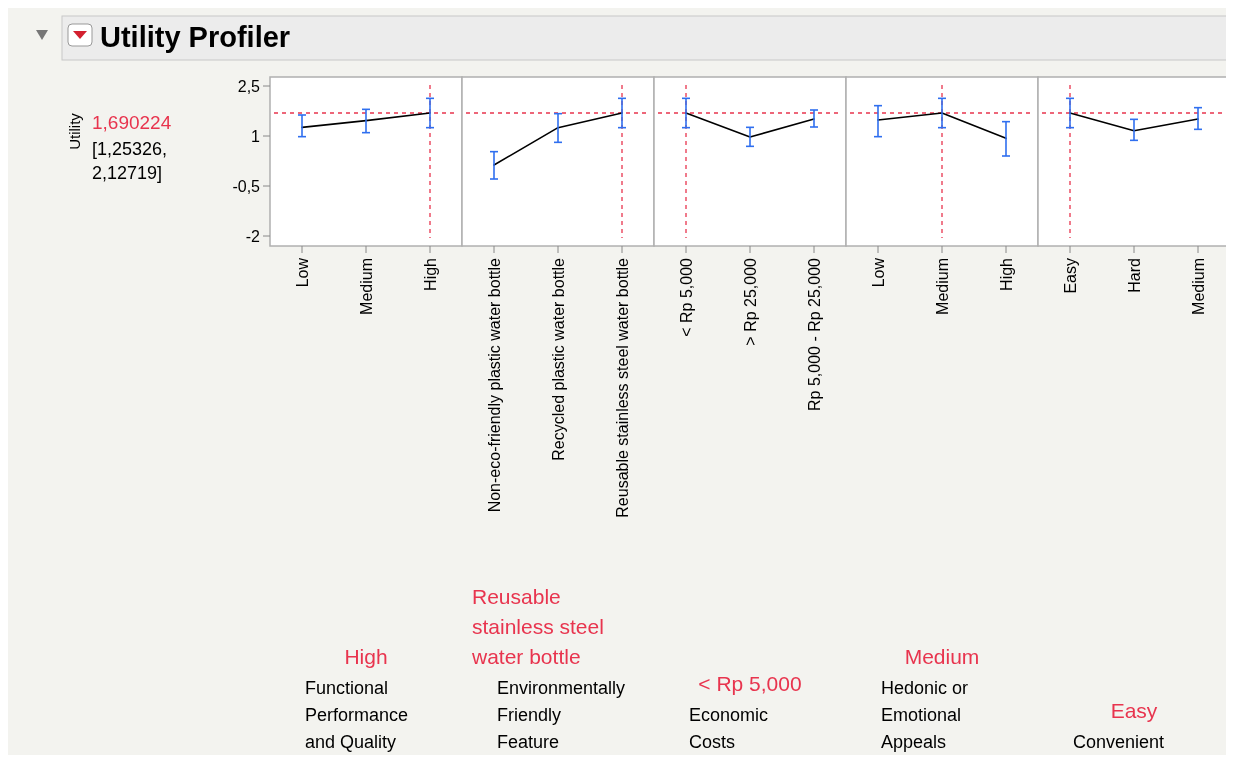 This screenshot has height=763, width=1234. Describe the element at coordinates (246, 186) in the screenshot. I see `y-tick-label: -0,5` at that location.